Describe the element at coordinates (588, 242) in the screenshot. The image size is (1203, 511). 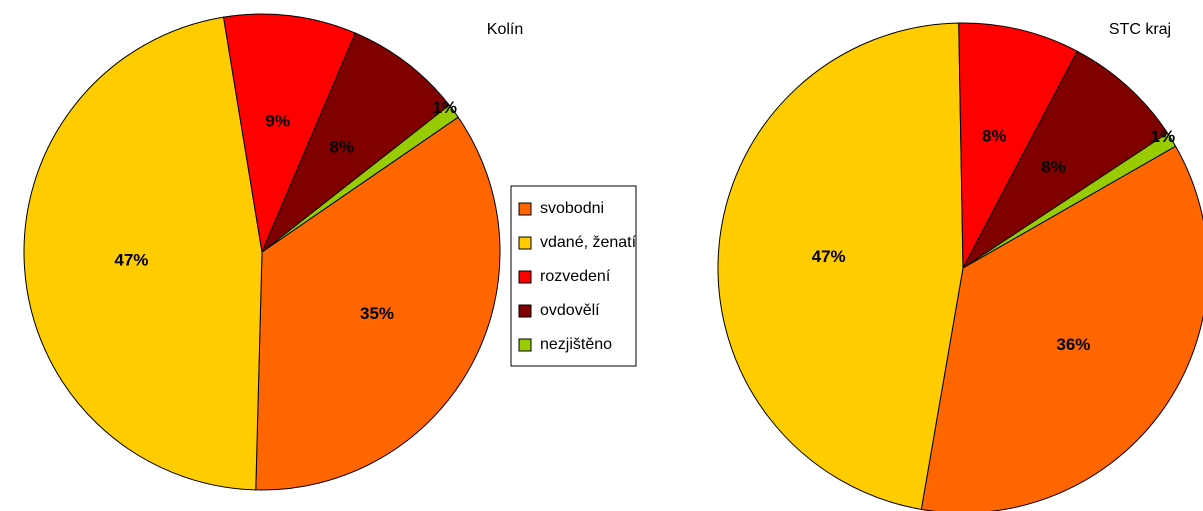
I see `legend-label: vdané, ženatí` at that location.